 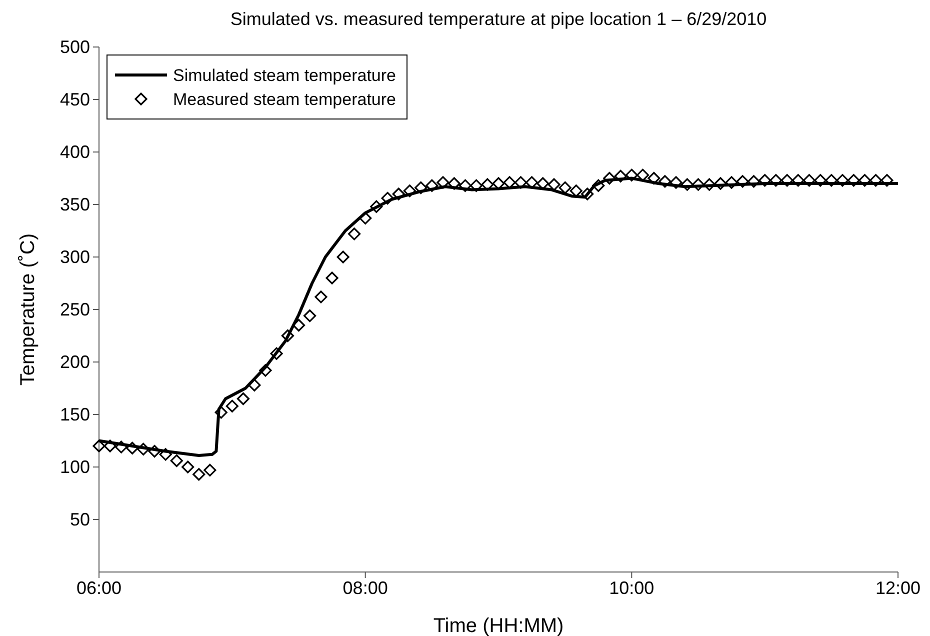 I want to click on y-tick-label: 500, so click(x=75, y=47).